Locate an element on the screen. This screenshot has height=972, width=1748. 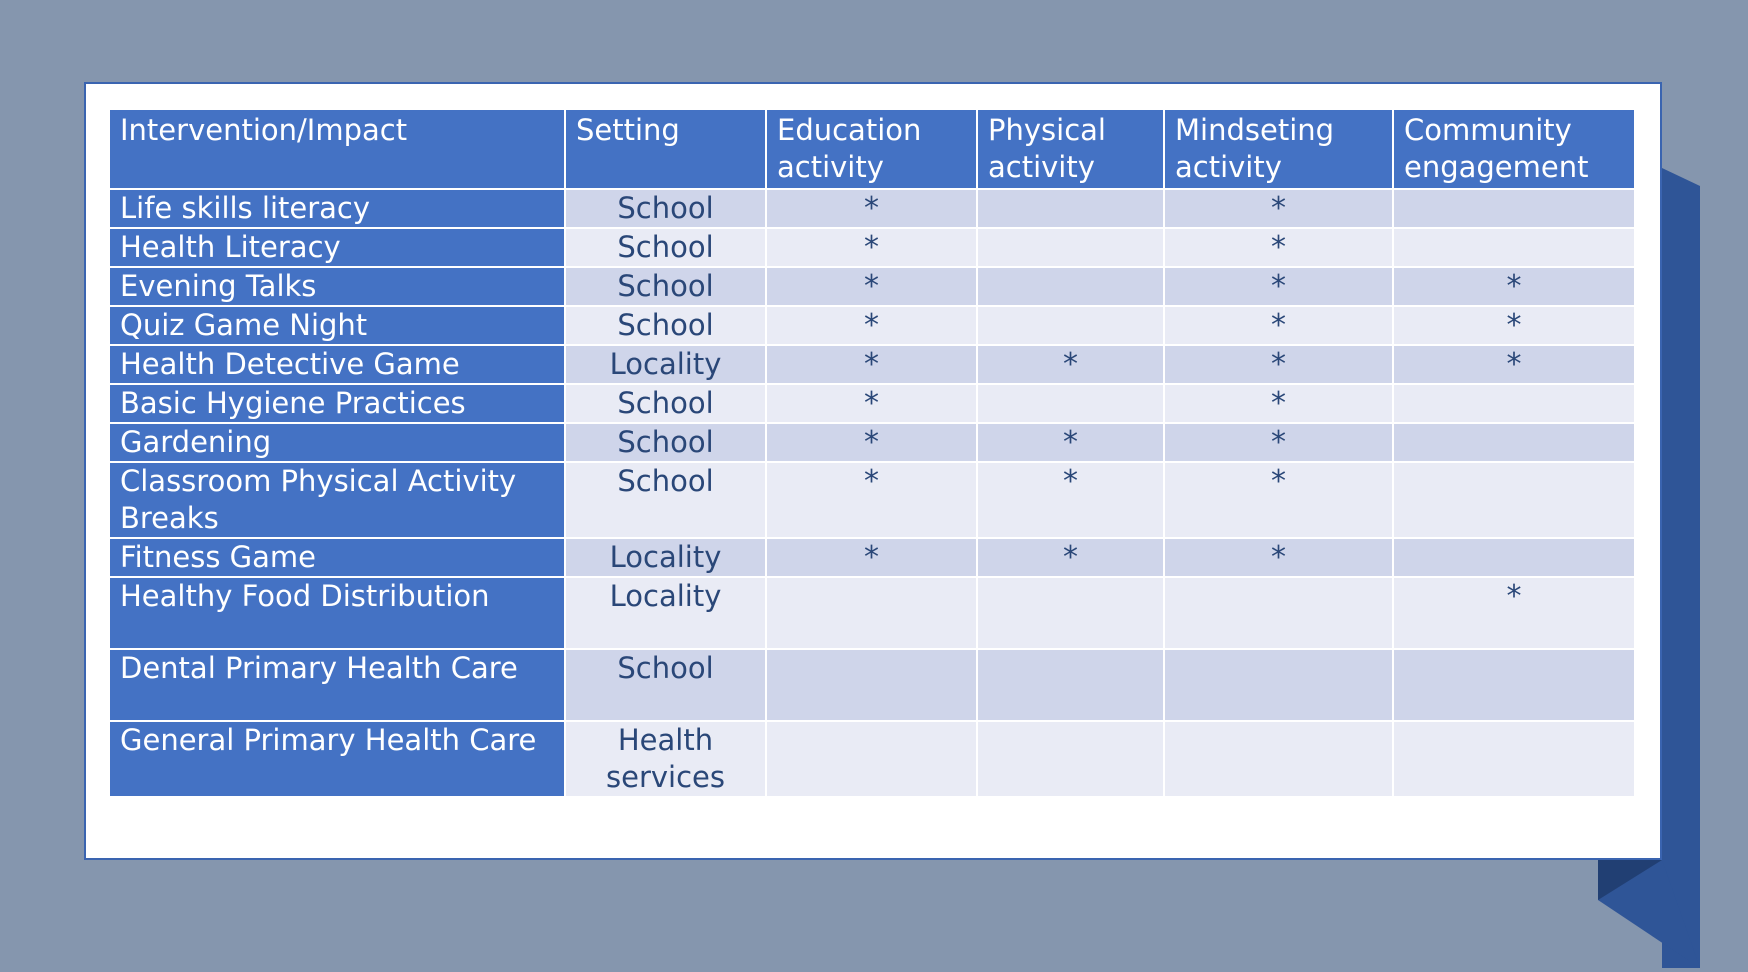
header-intervention: Intervention/Impact is located at coordinates (337, 149).